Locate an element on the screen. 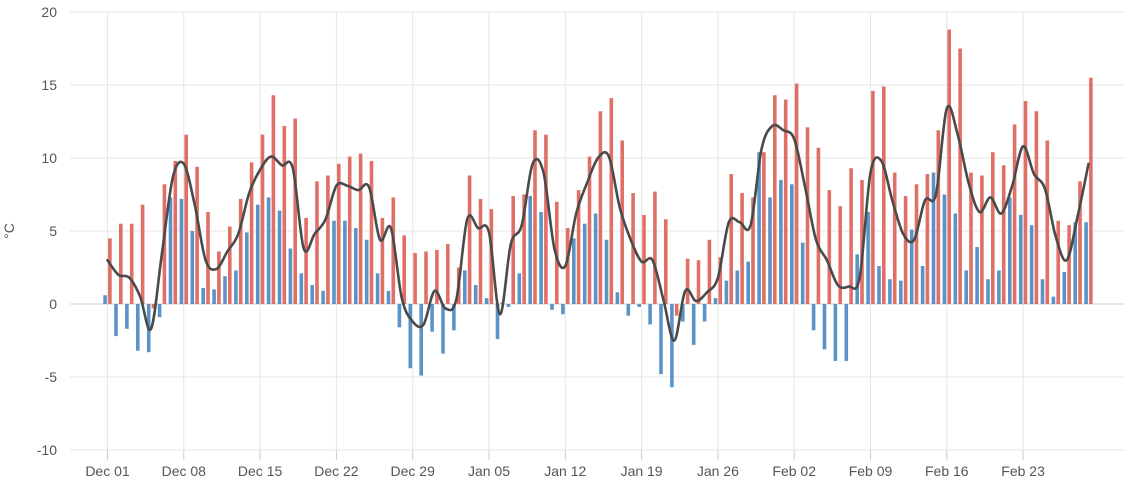  y-tick-label: 10 is located at coordinates (49, 158).